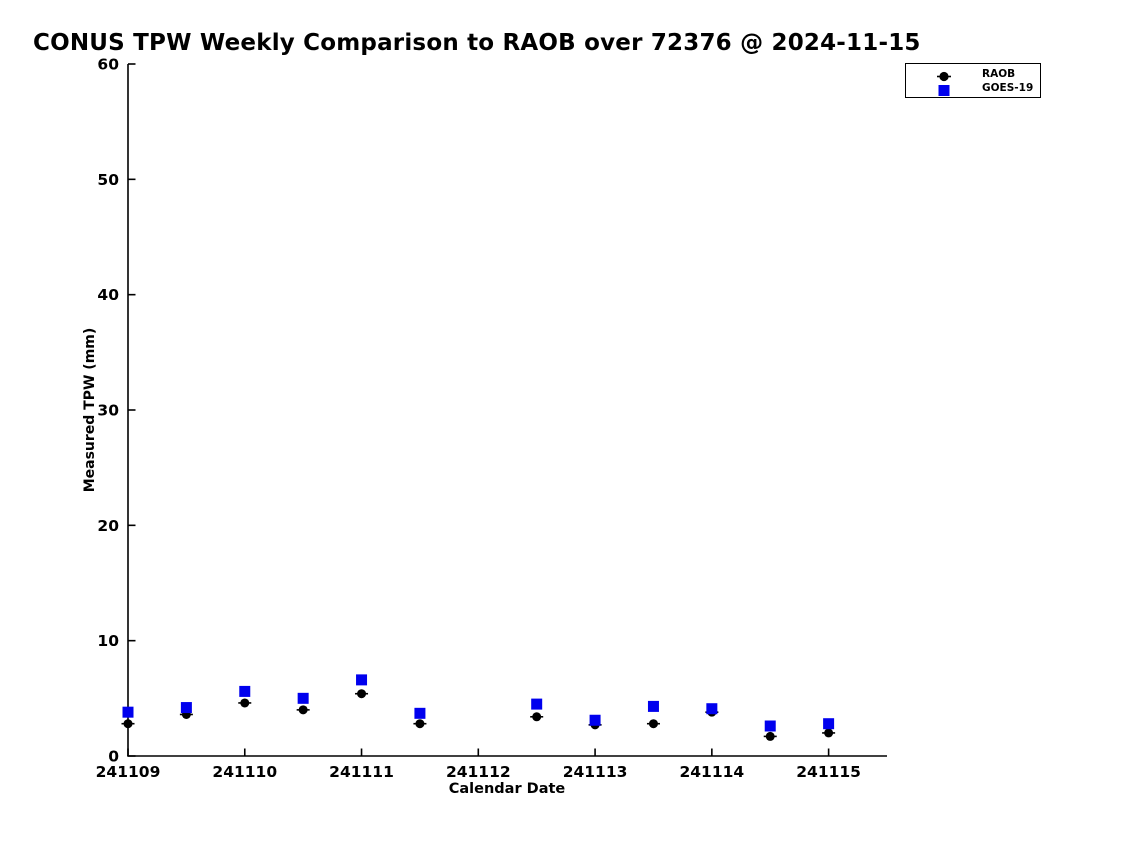 This screenshot has width=1135, height=851. What do you see at coordinates (999, 74) in the screenshot?
I see `legend-label-raob: RAOB` at bounding box center [999, 74].